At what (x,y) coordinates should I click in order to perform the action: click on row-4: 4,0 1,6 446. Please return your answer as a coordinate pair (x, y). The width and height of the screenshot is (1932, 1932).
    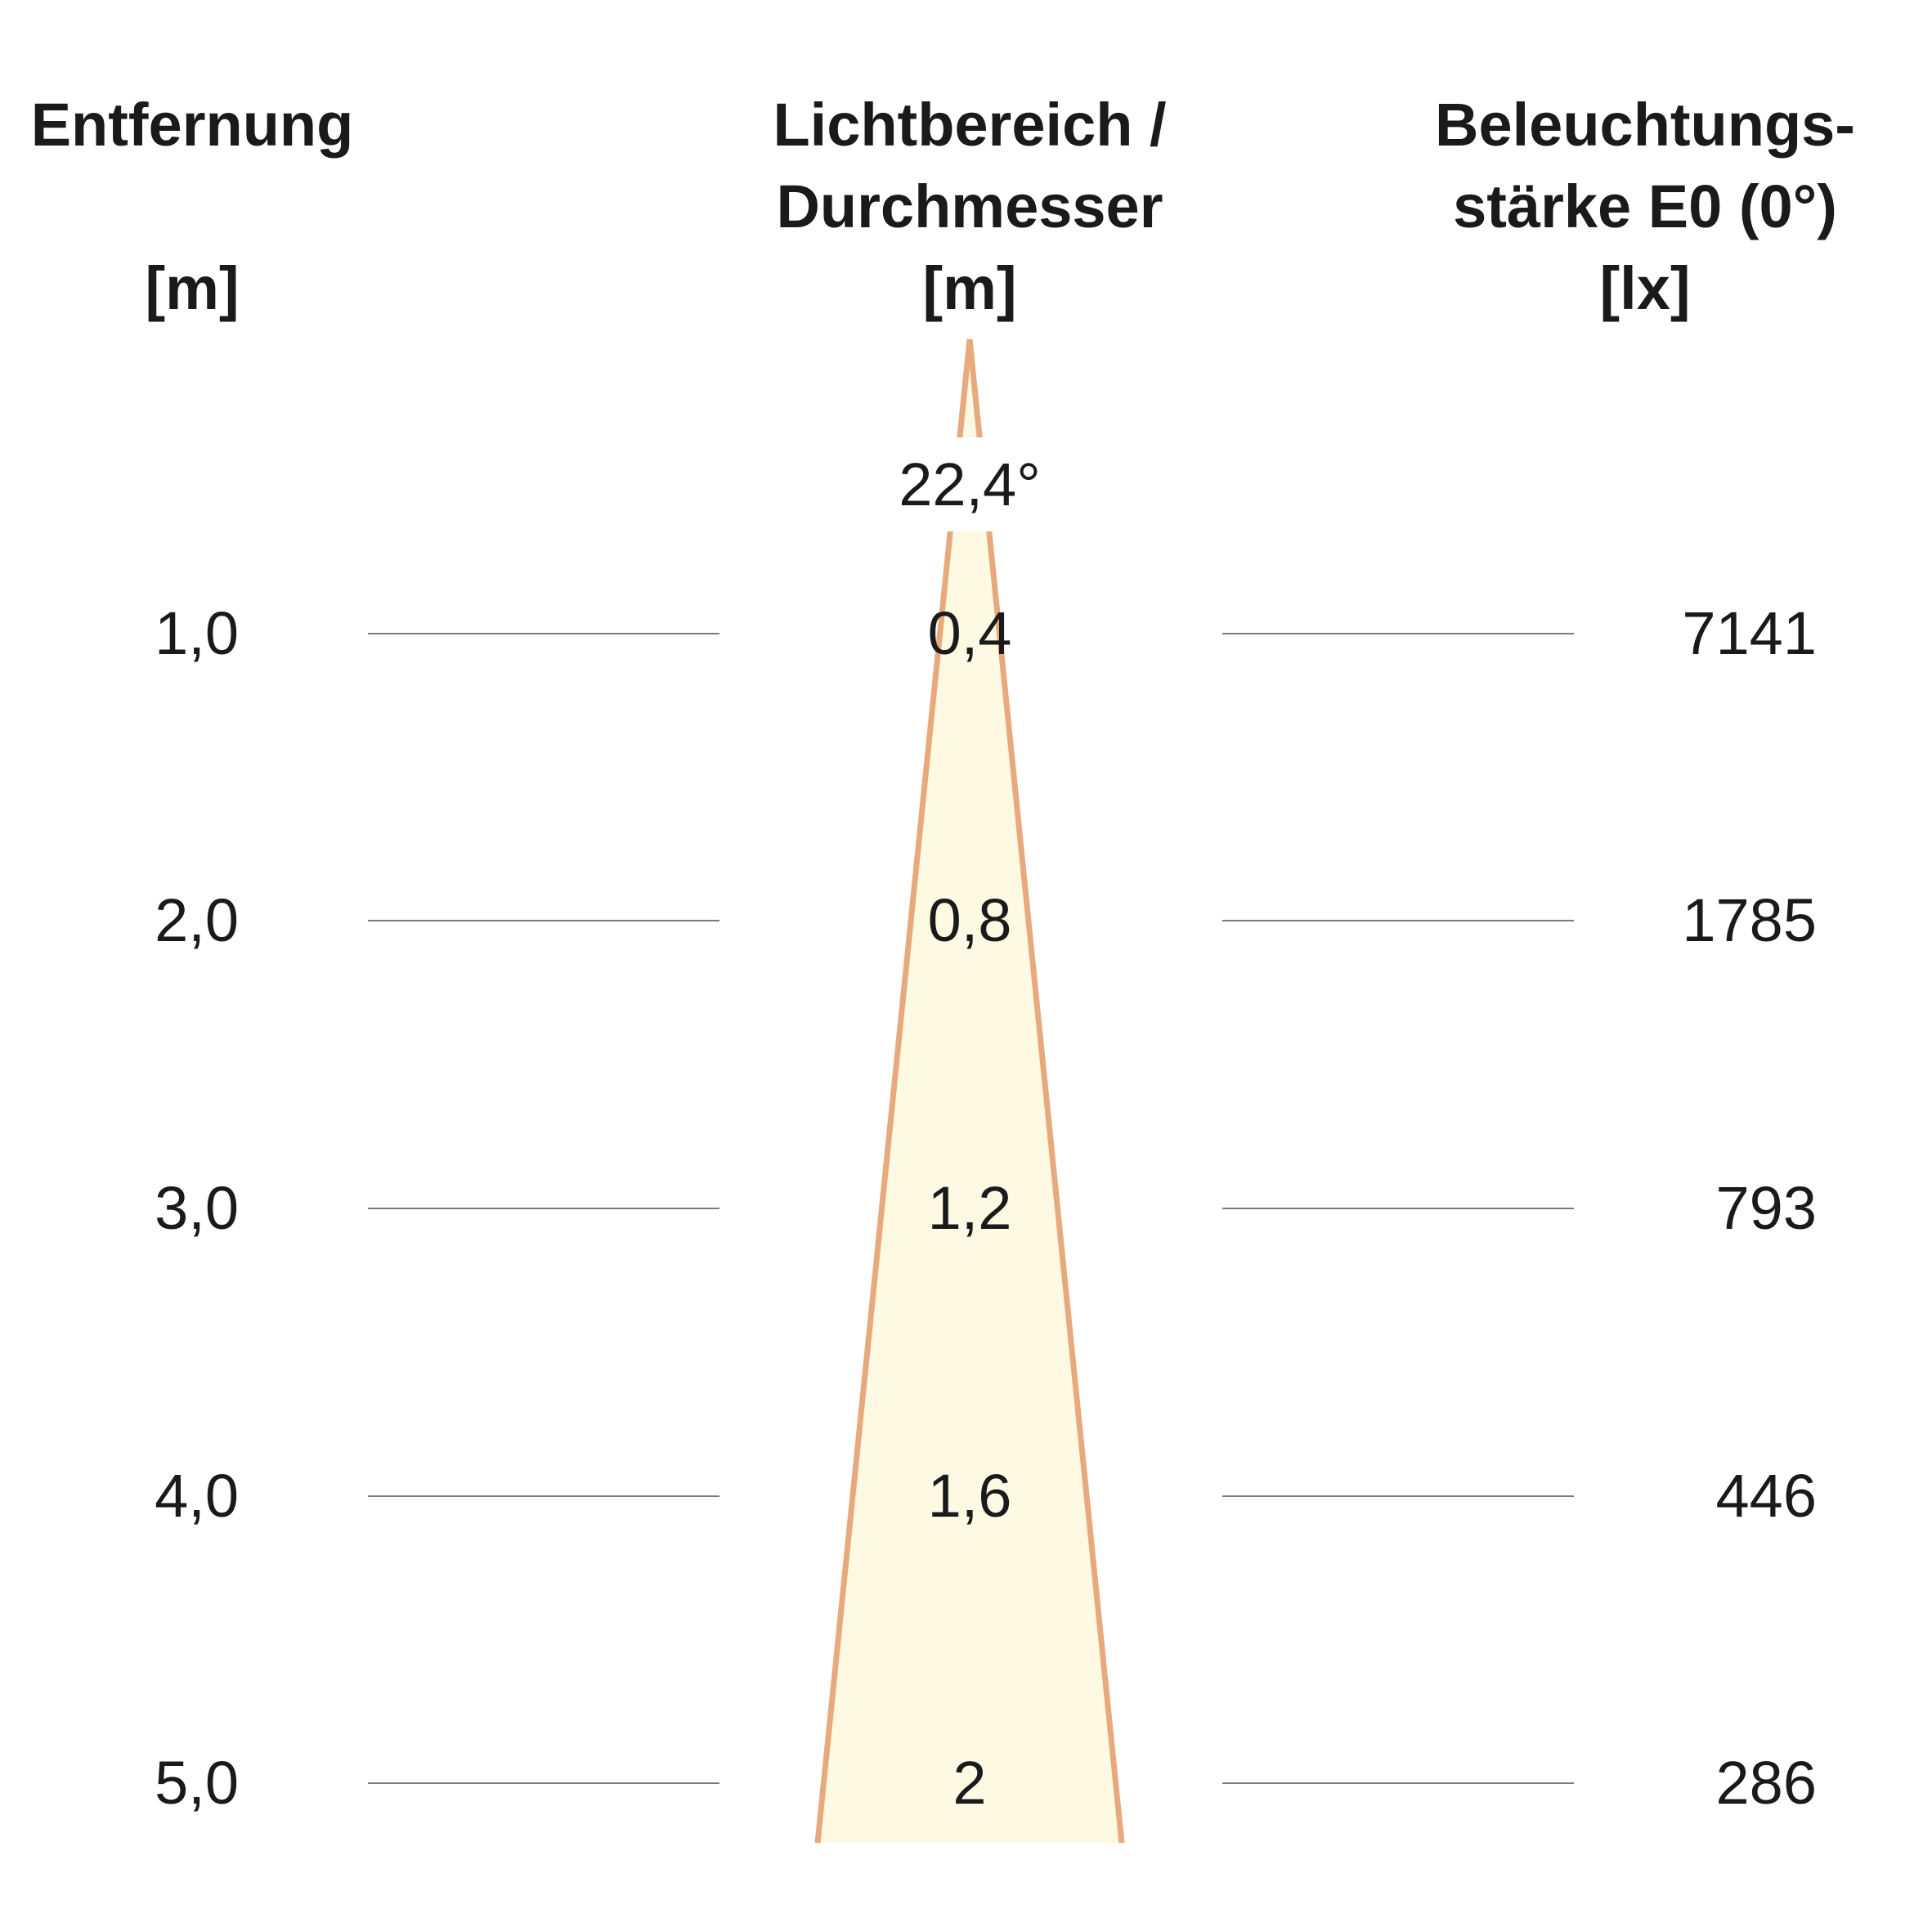
    Looking at the image, I should click on (986, 1496).